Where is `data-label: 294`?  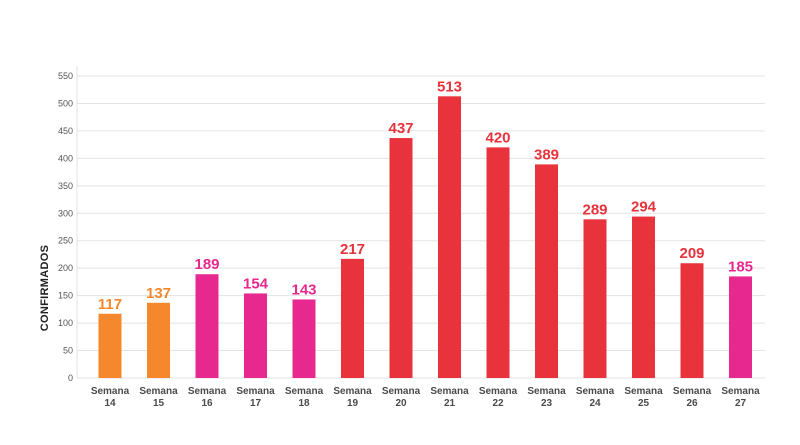
data-label: 294 is located at coordinates (644, 207).